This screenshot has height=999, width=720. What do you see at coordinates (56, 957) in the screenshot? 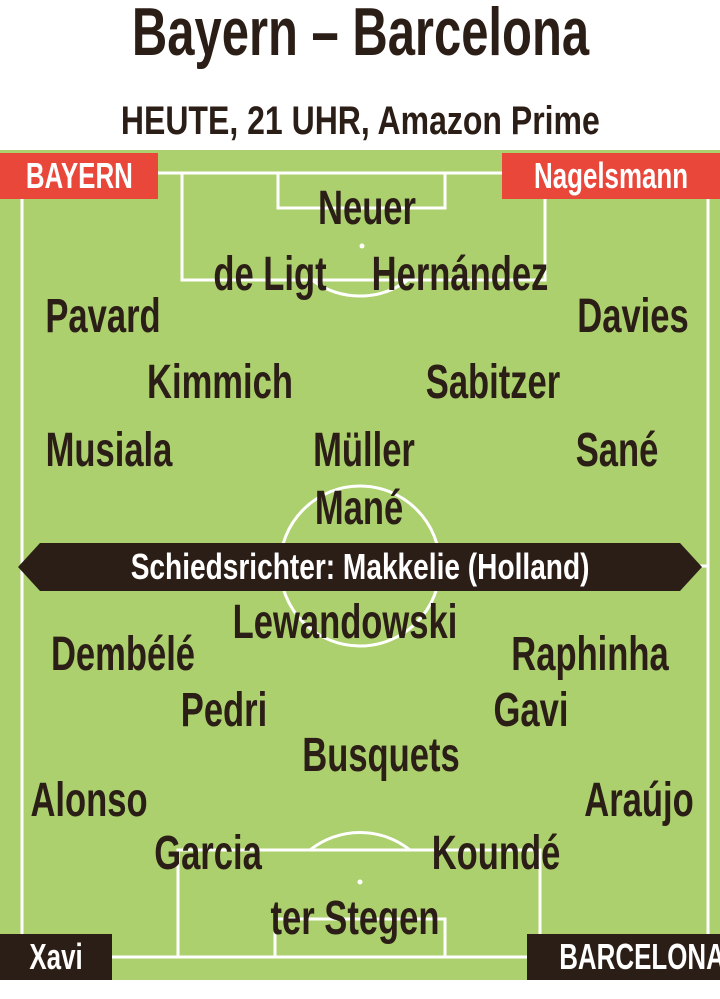
I see `barcelona-coach: Xavi` at bounding box center [56, 957].